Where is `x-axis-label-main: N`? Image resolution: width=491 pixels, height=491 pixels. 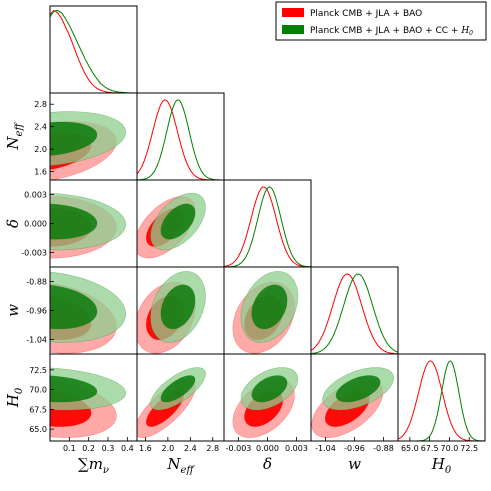
x-axis-label-main: N is located at coordinates (173, 464).